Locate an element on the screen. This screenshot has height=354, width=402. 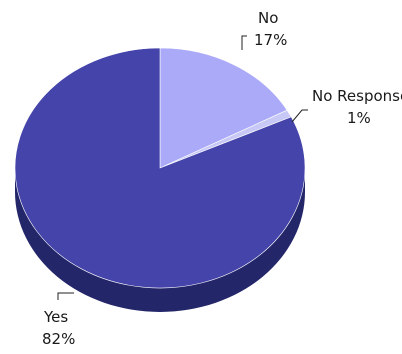
slice-value-yes: 82% is located at coordinates (58, 339).